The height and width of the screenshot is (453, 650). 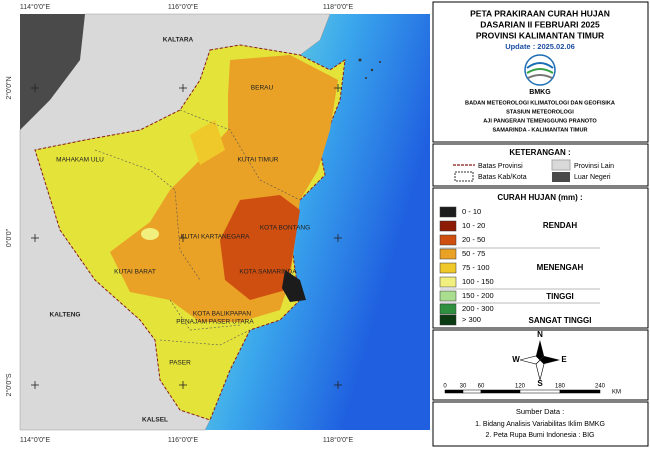 I want to click on compass-point: N, so click(x=540, y=334).